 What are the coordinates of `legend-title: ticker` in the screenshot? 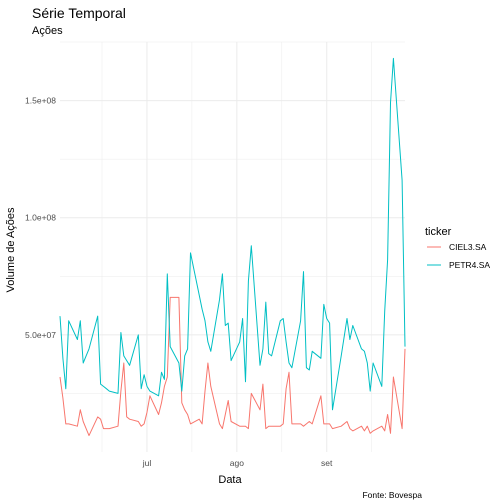 It's located at (438, 232).